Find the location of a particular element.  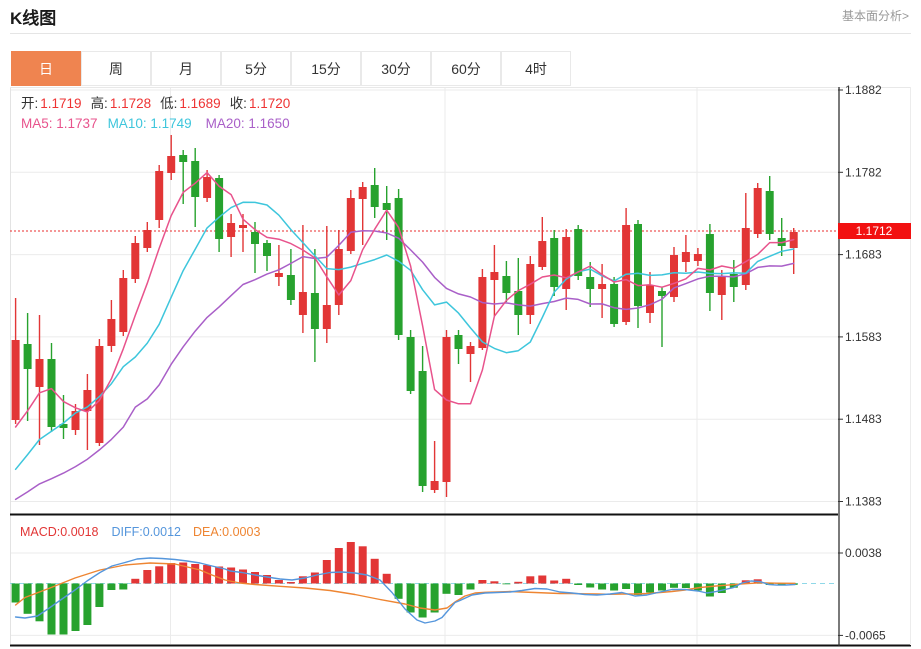

svg-text: -0.0065 is located at coordinates (865, 635).